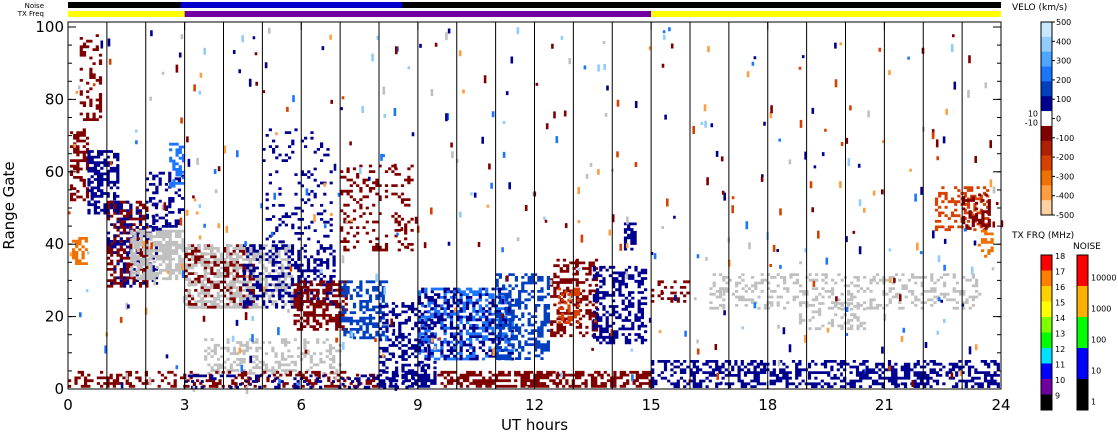 The height and width of the screenshot is (435, 1118). I want to click on x-tick-label: 21, so click(884, 405).